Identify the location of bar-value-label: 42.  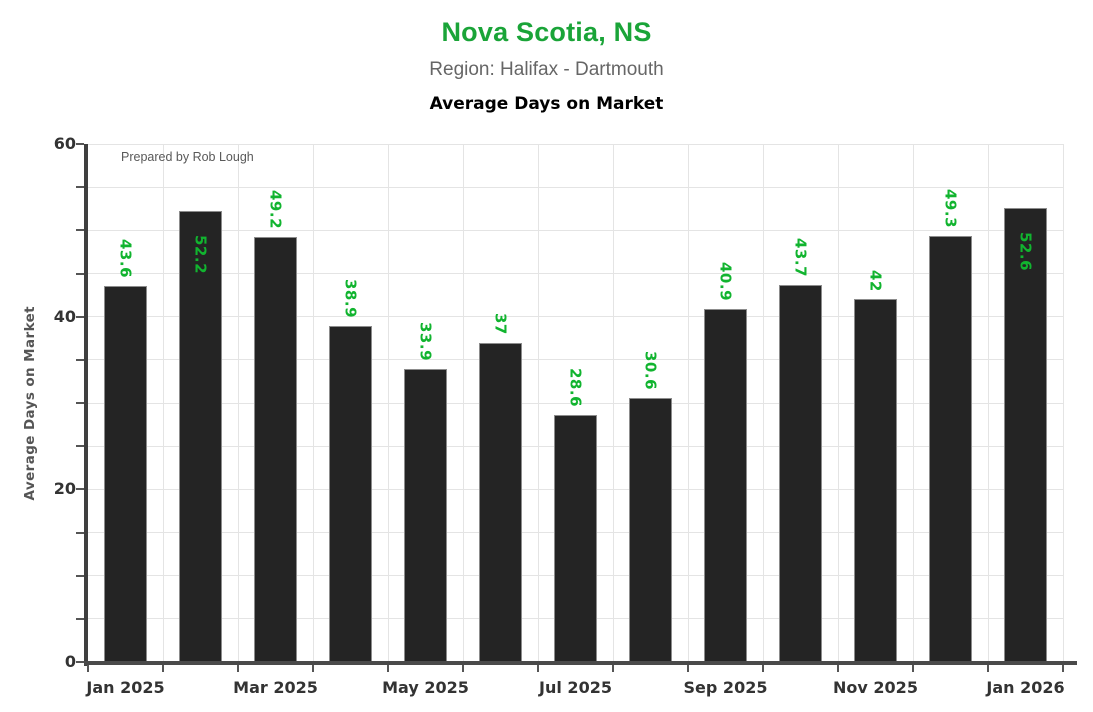
(875, 280).